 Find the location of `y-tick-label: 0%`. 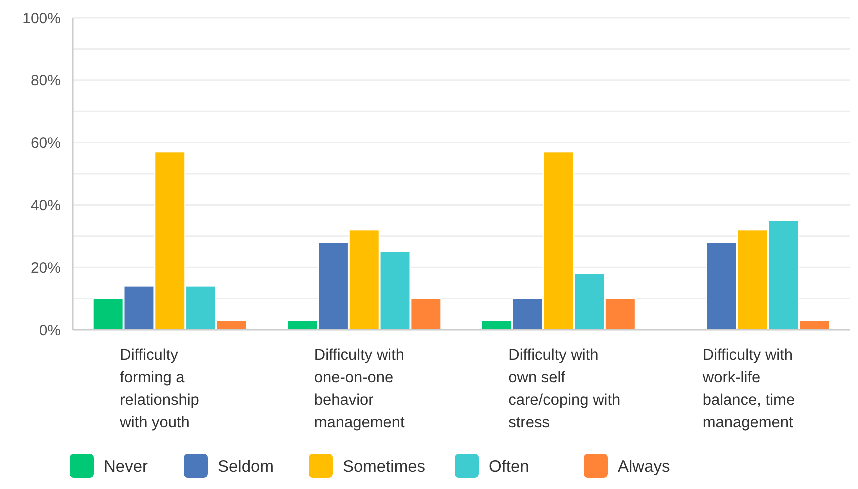

y-tick-label: 0% is located at coordinates (50, 331).